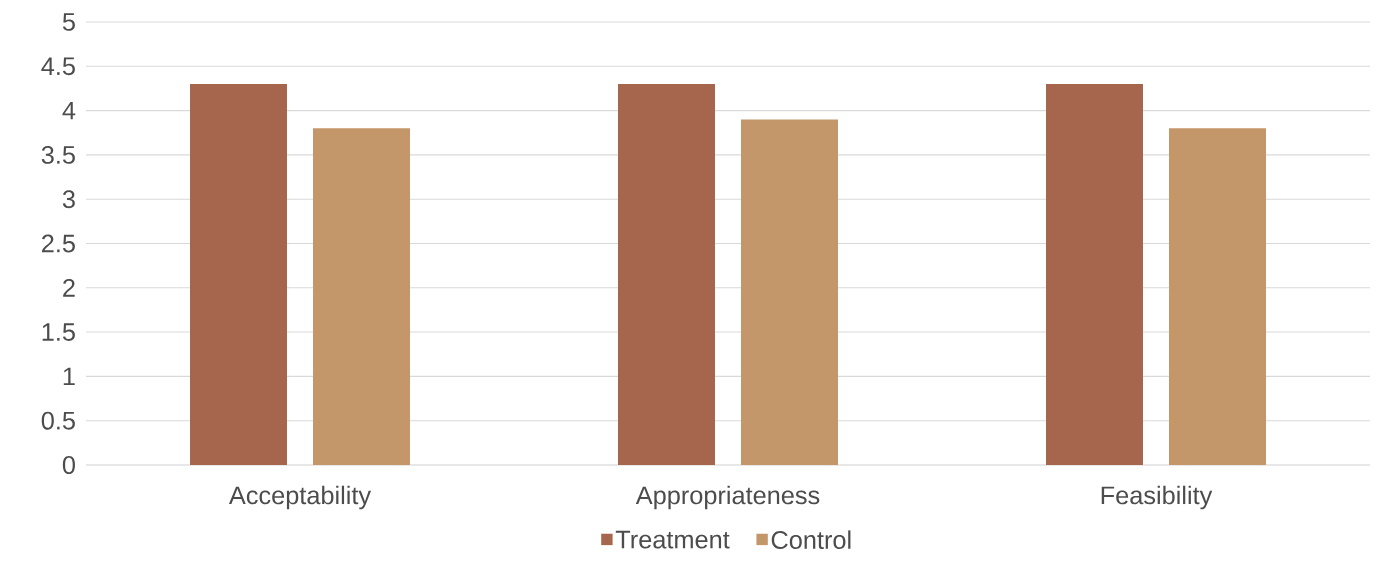 This screenshot has width=1375, height=577. I want to click on y-tick-label: 0.5, so click(58, 420).